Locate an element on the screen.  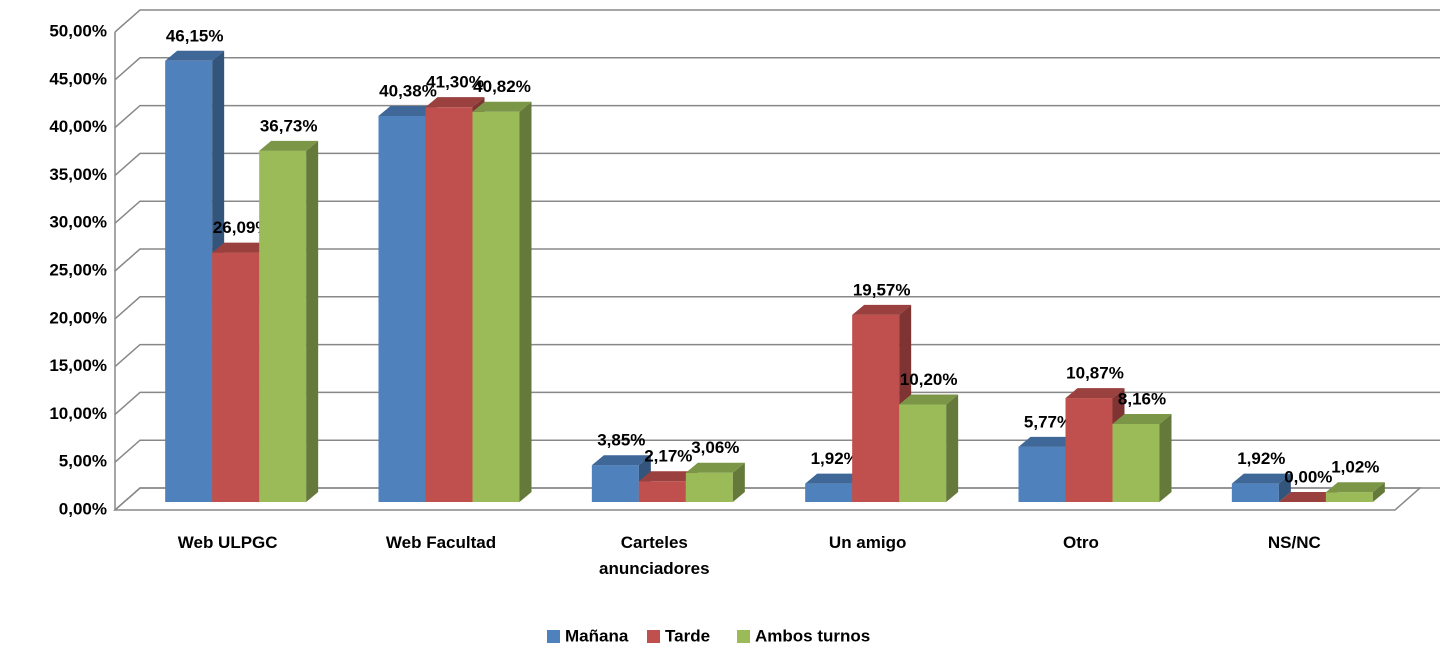
y-tick-label: 10,00% is located at coordinates (78, 413).